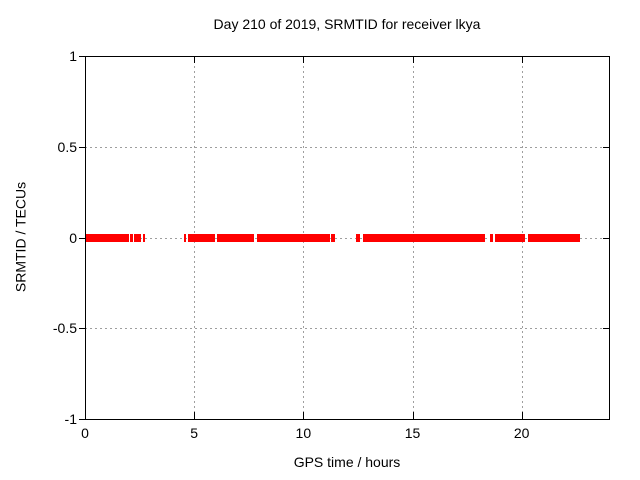 This screenshot has height=480, width=640. Describe the element at coordinates (303, 433) in the screenshot. I see `x-tick-label: 10` at that location.